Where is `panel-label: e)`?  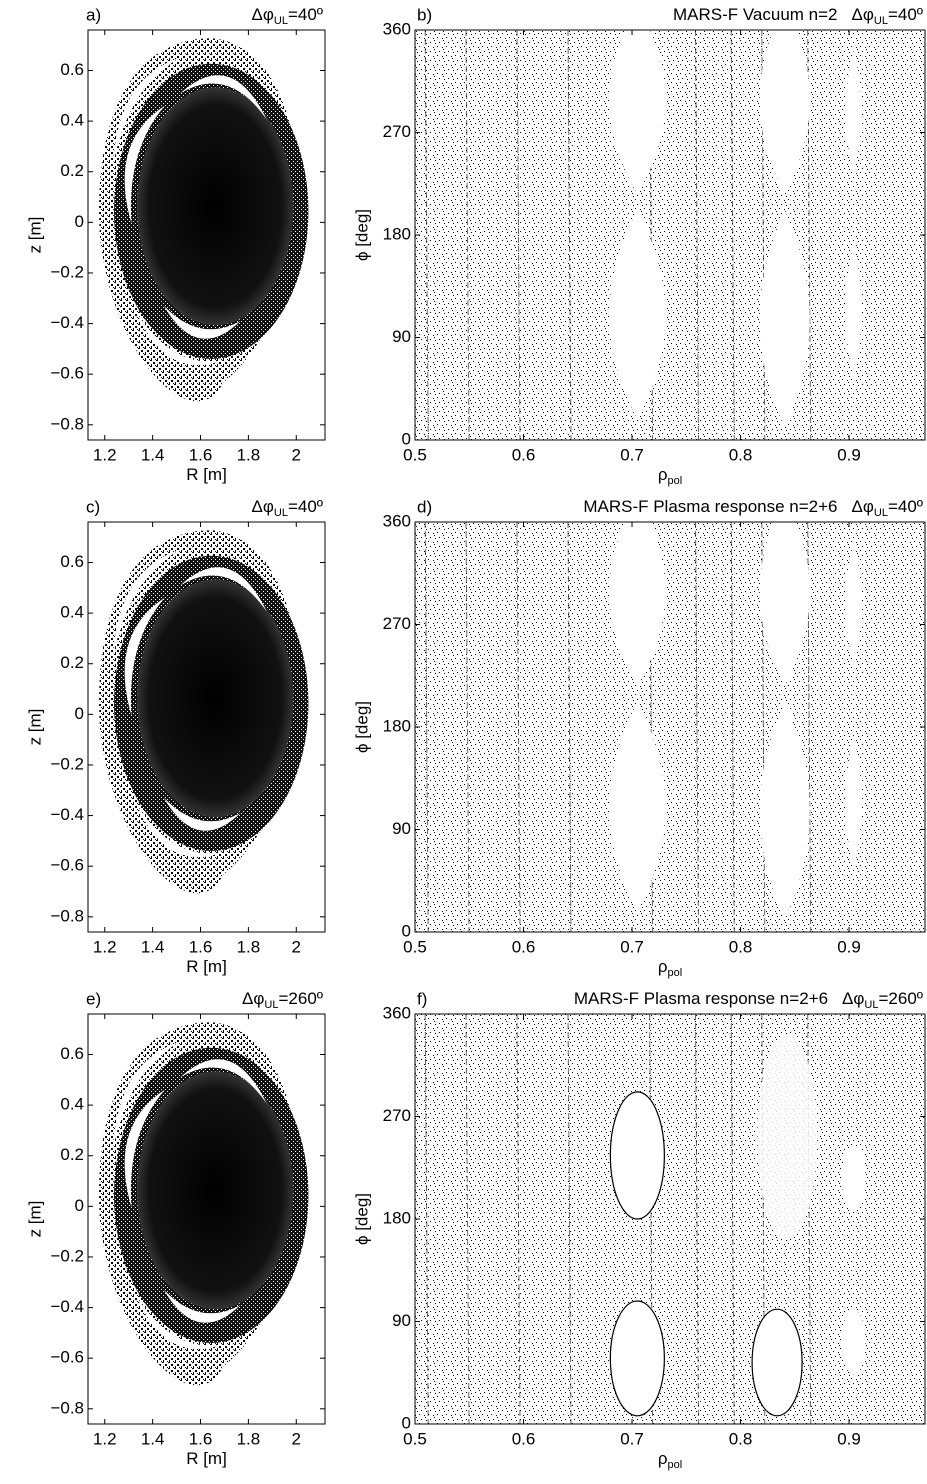 panel-label: e) is located at coordinates (93, 998).